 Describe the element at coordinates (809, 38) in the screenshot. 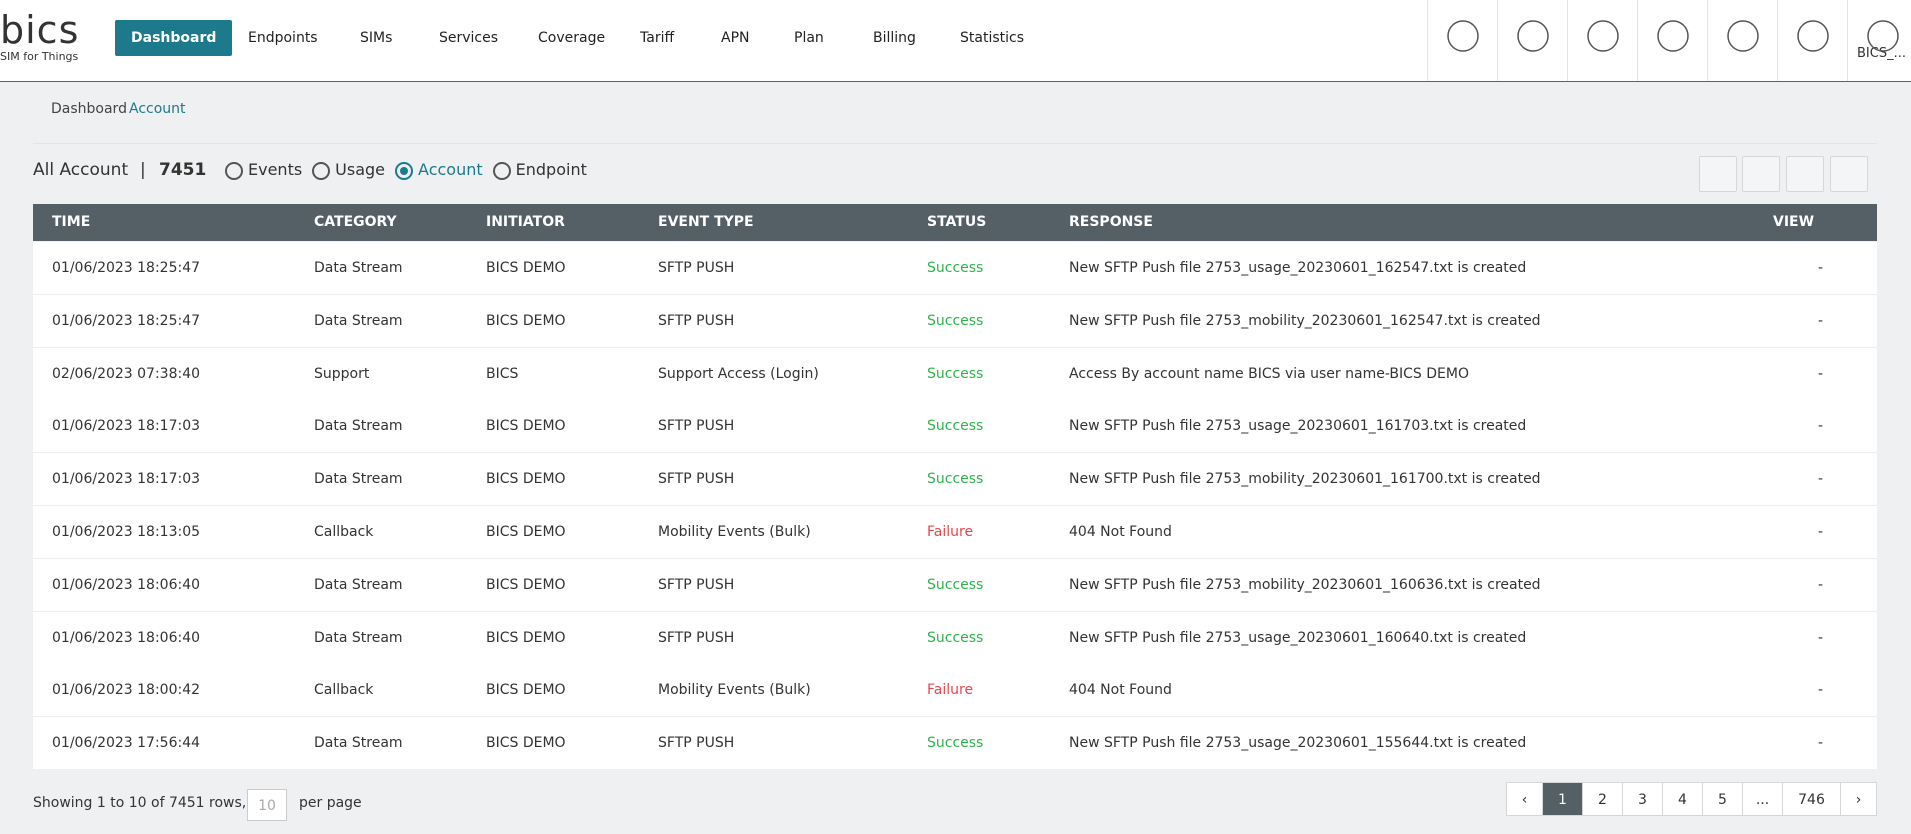

I see `nav-item: Plan` at that location.